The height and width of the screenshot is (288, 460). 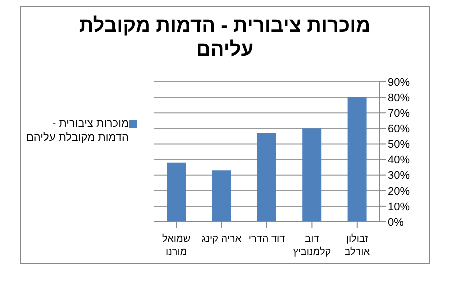 I want to click on chart-title: מוכרות ציבורית - הדמות מקובלת עליהם, so click(x=225, y=38).